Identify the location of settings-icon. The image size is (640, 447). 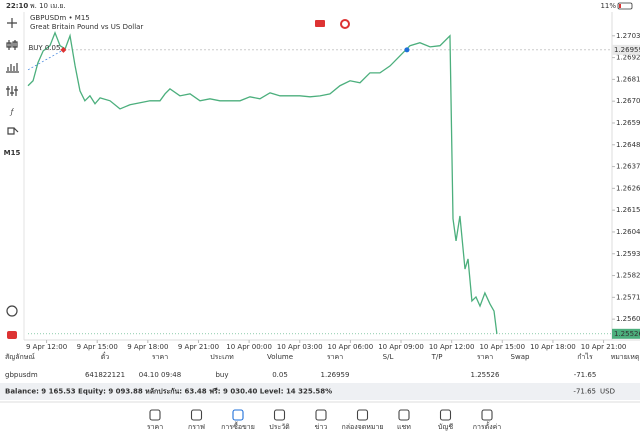
(12, 91).